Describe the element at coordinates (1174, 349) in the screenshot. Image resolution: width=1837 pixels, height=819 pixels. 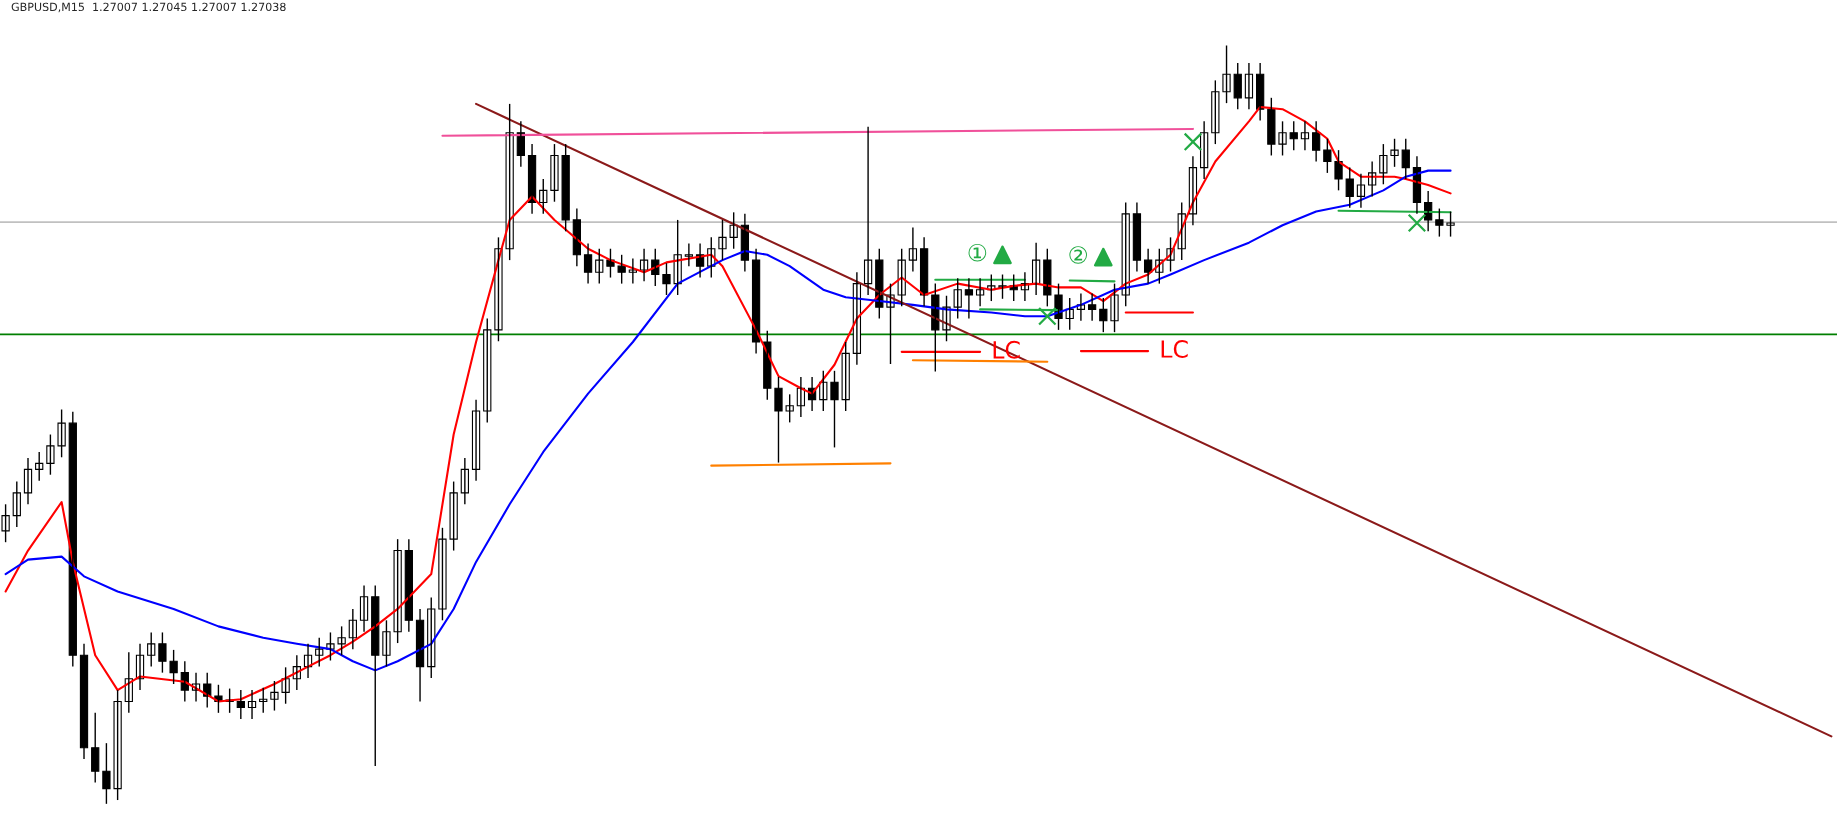
I see `series-label: LC` at that location.